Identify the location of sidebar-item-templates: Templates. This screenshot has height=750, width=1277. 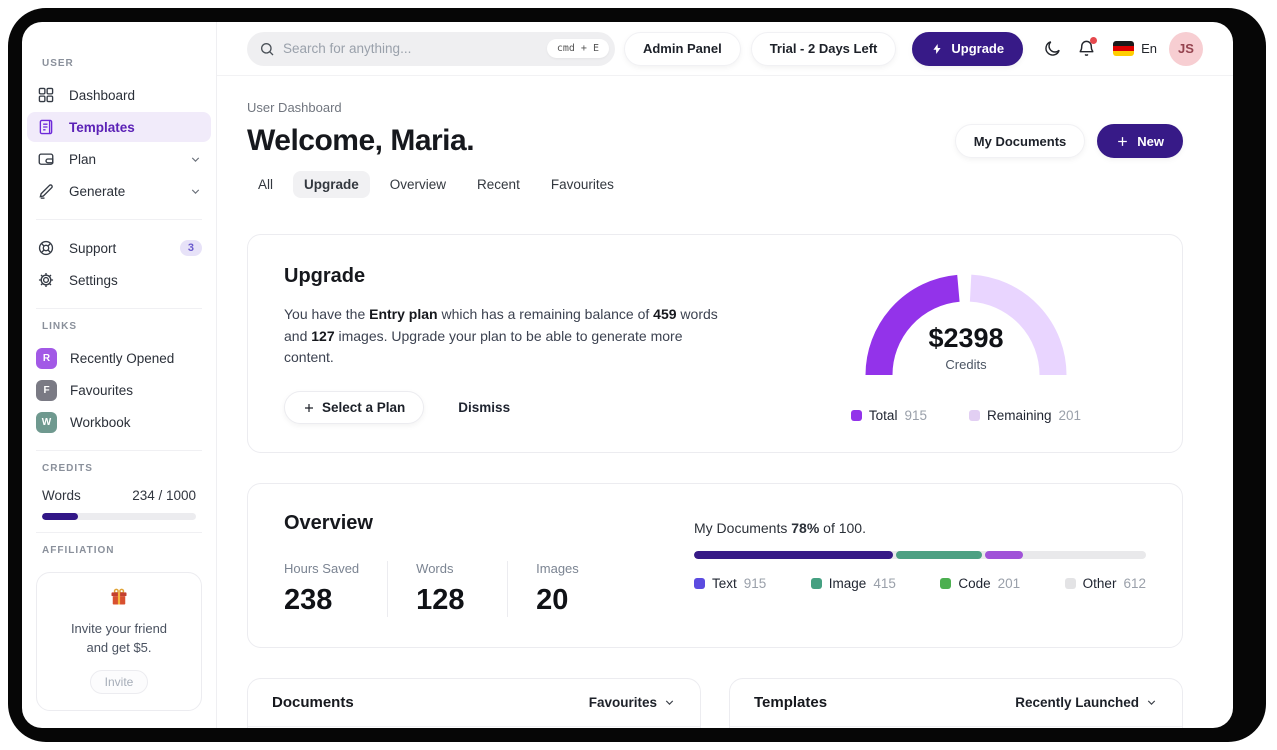
(119, 127).